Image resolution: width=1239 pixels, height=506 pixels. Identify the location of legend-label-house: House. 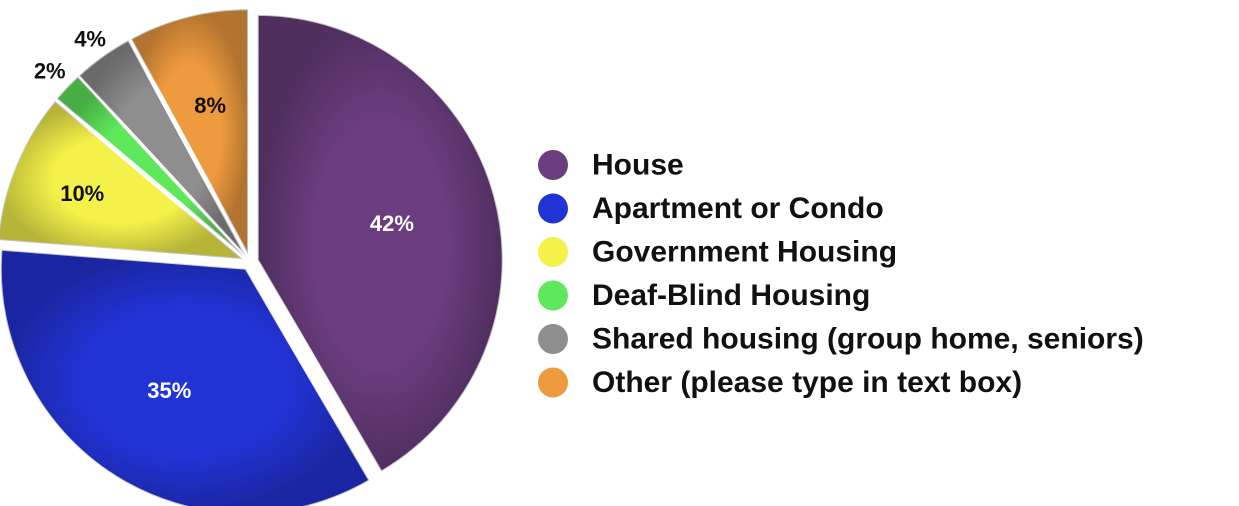
(638, 165).